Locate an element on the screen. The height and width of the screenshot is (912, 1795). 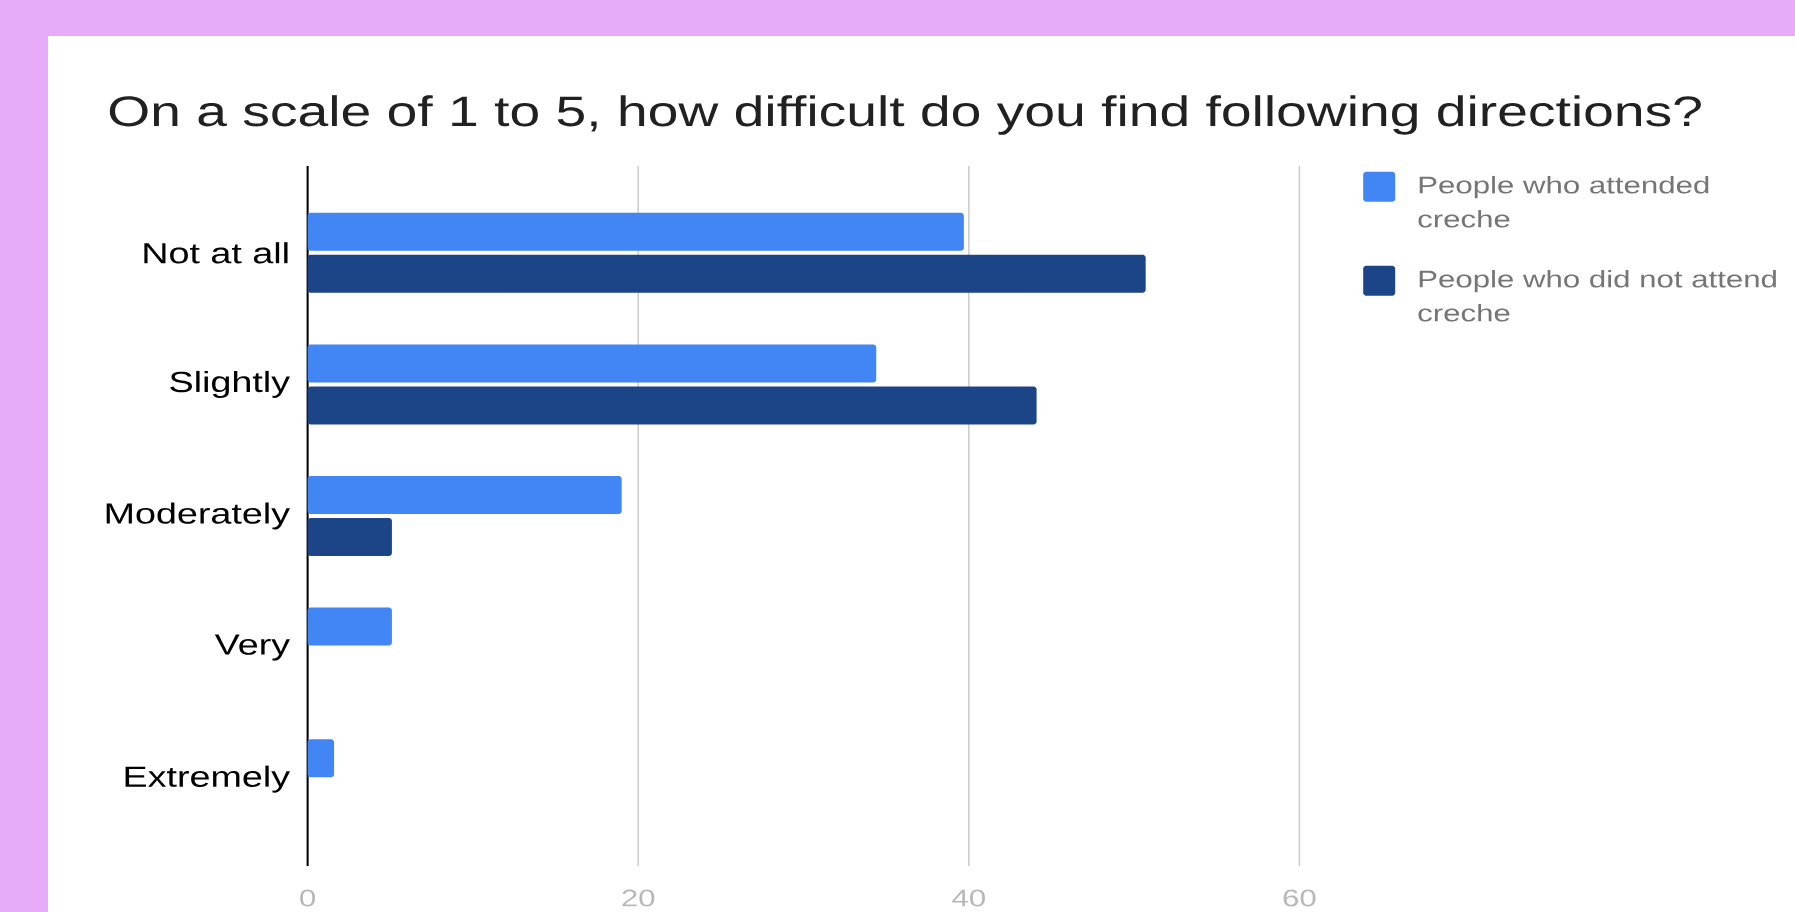
y-tick-label: Very is located at coordinates (252, 647).